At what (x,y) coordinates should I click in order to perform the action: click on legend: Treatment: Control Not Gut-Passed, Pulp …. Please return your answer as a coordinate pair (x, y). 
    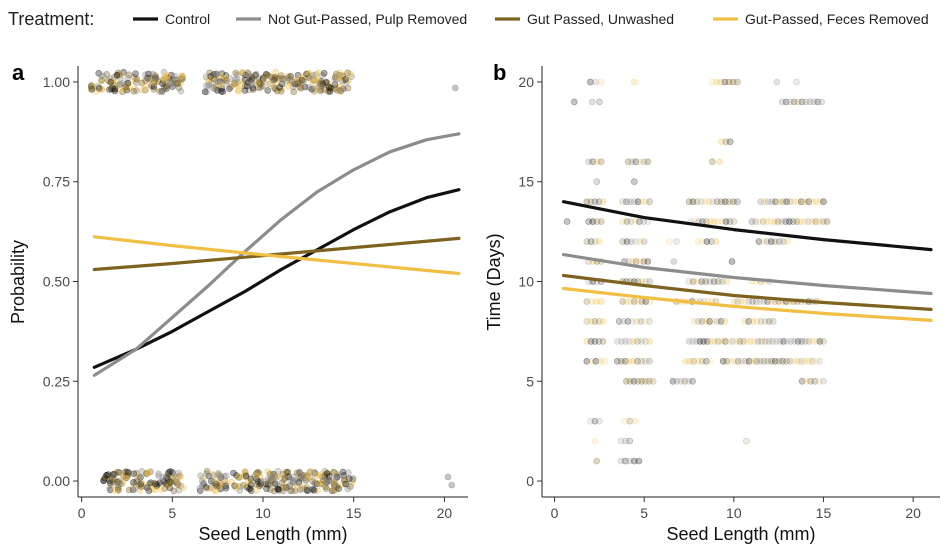
    Looking at the image, I should click on (468, 19).